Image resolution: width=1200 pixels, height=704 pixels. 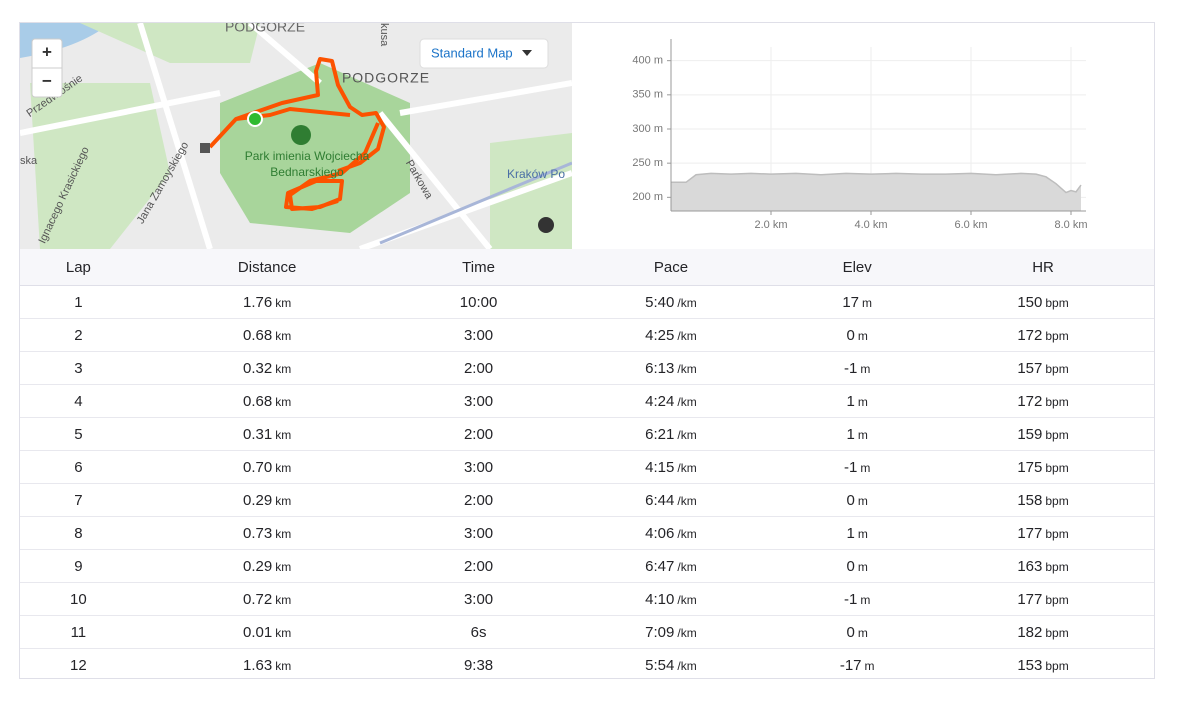 I want to click on cell-value: 10, so click(x=78, y=599).